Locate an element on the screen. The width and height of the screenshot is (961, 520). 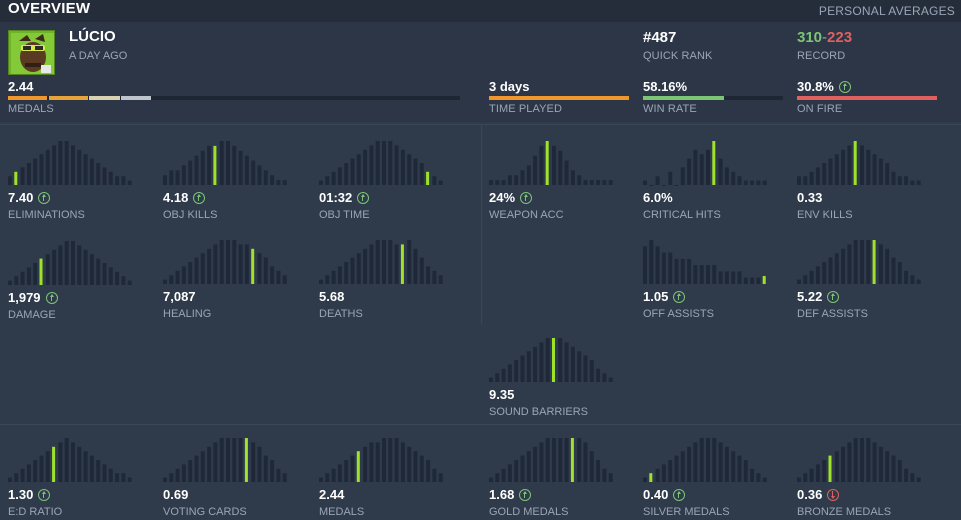
histogram-obj-kills is located at coordinates (225, 163).